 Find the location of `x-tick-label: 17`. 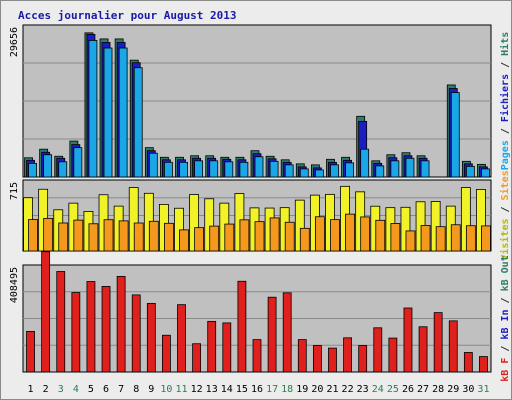

x-tick-label: 17 is located at coordinates (272, 389).